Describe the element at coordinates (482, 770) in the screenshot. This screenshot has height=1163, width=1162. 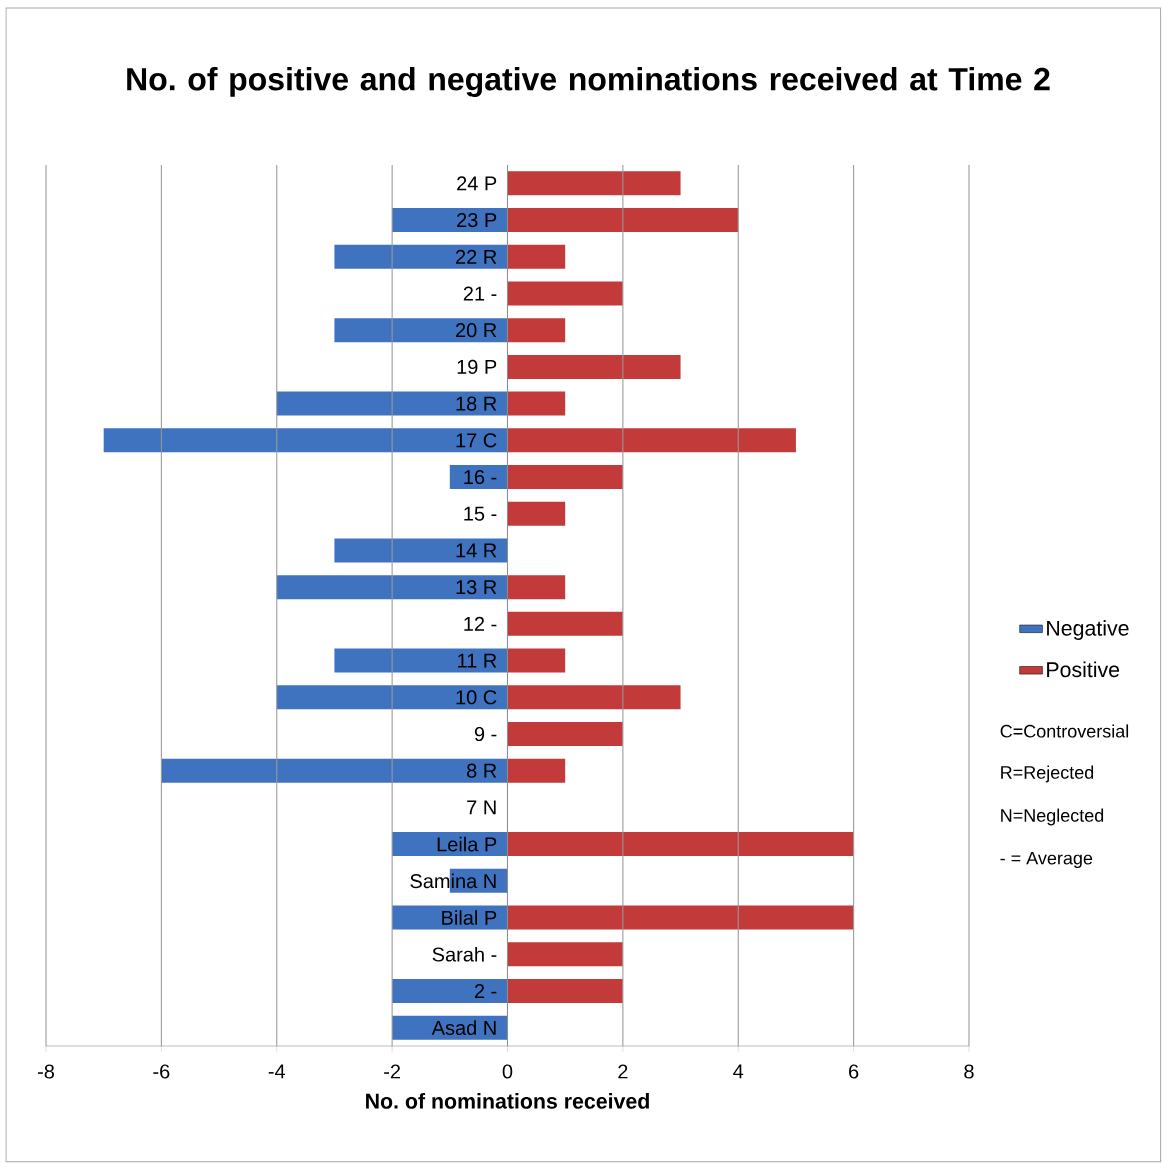
I see `y-tick-label: 8 R` at that location.